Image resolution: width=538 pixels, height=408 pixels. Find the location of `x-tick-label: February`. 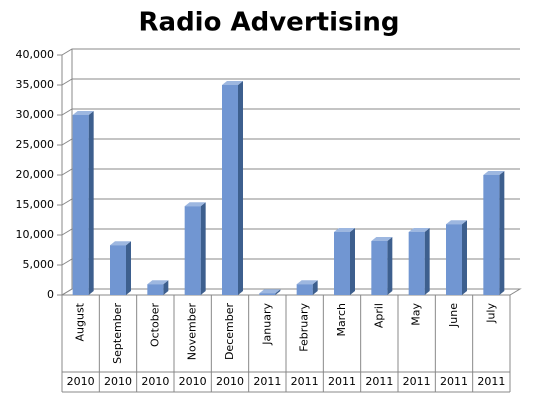

x-tick-label: February is located at coordinates (304, 327).